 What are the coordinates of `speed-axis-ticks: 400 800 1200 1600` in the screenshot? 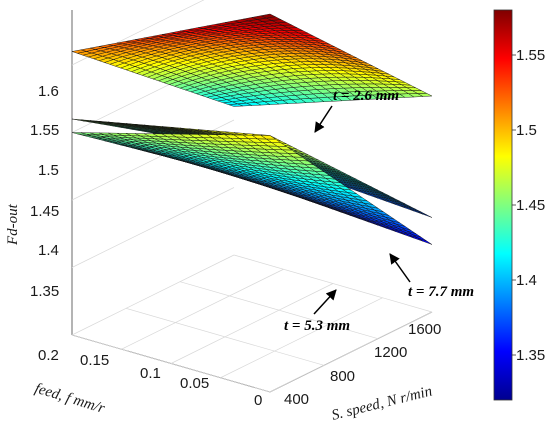 It's located at (362, 364).